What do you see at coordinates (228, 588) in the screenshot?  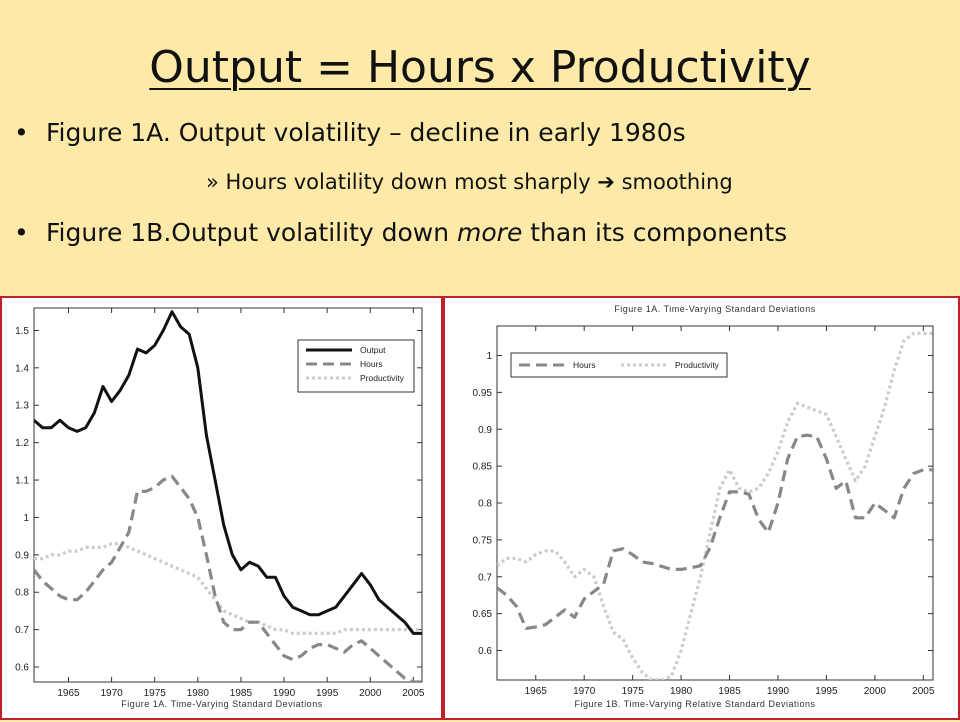 I see `series-line-productivity` at bounding box center [228, 588].